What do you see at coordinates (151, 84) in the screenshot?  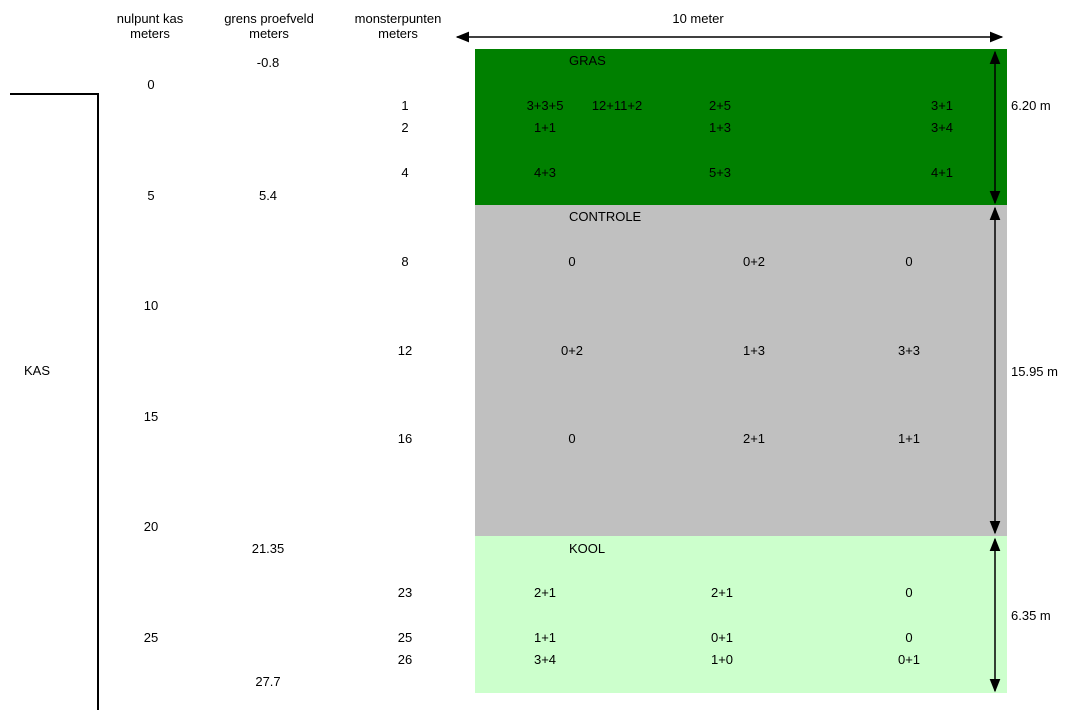 I see `nulpunt-tick: 0` at bounding box center [151, 84].